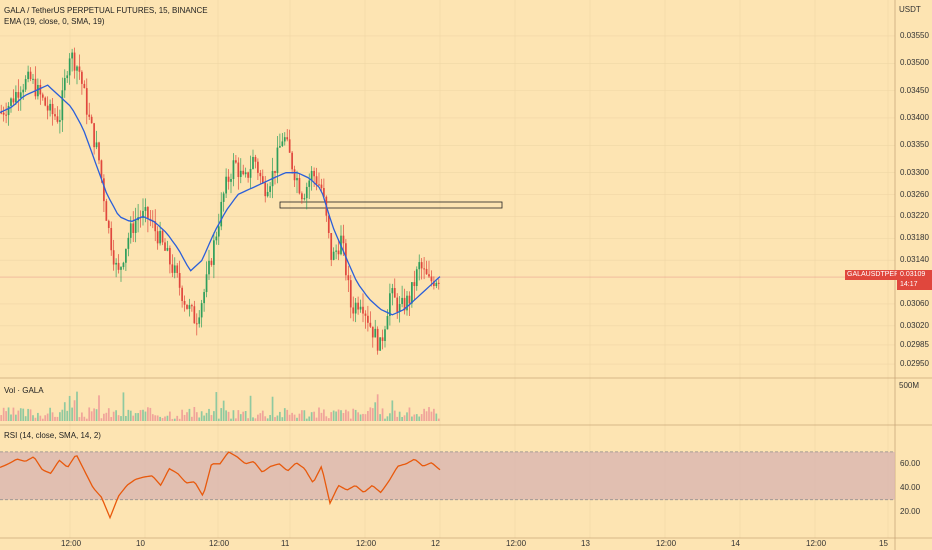 This screenshot has width=932, height=550. Describe the element at coordinates (914, 238) in the screenshot. I see `price-tick-label: 0.03180` at that location.